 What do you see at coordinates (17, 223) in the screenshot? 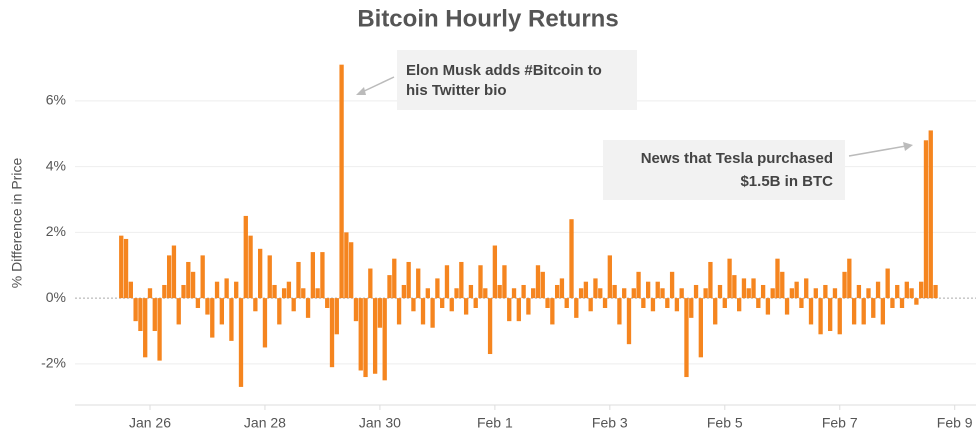
I see `y-axis-label: % Difference in Price` at bounding box center [17, 223].